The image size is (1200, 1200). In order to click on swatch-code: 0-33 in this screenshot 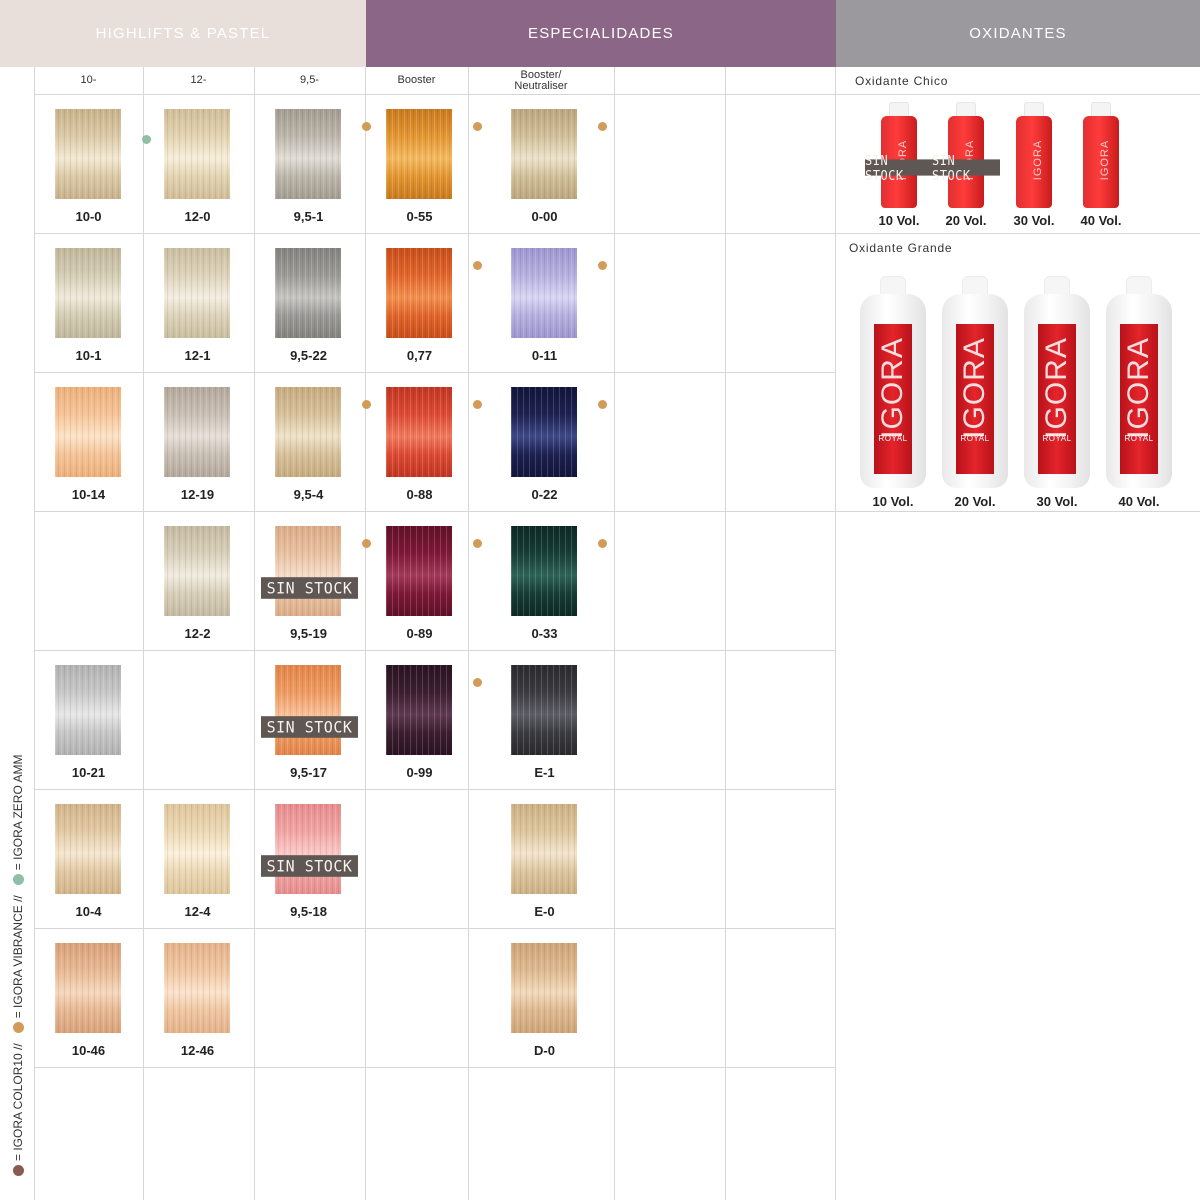, I will do `click(544, 633)`.